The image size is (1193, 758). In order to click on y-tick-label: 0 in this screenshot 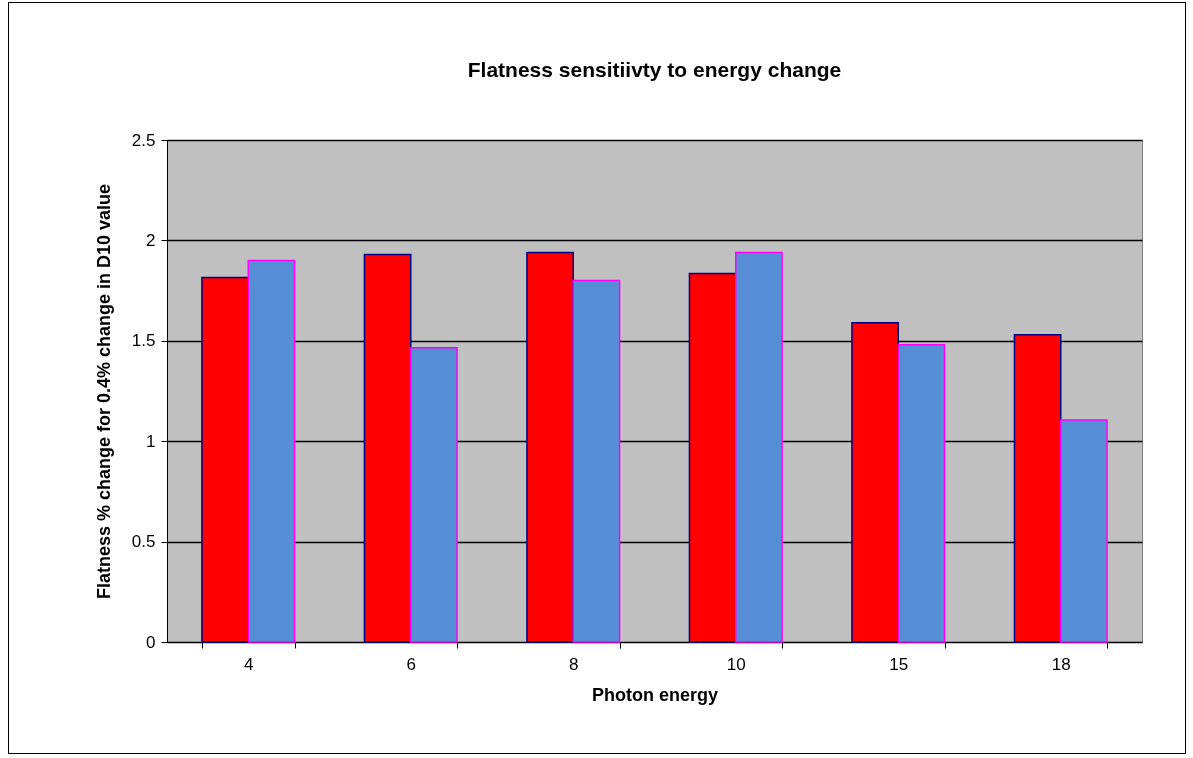, I will do `click(151, 642)`.